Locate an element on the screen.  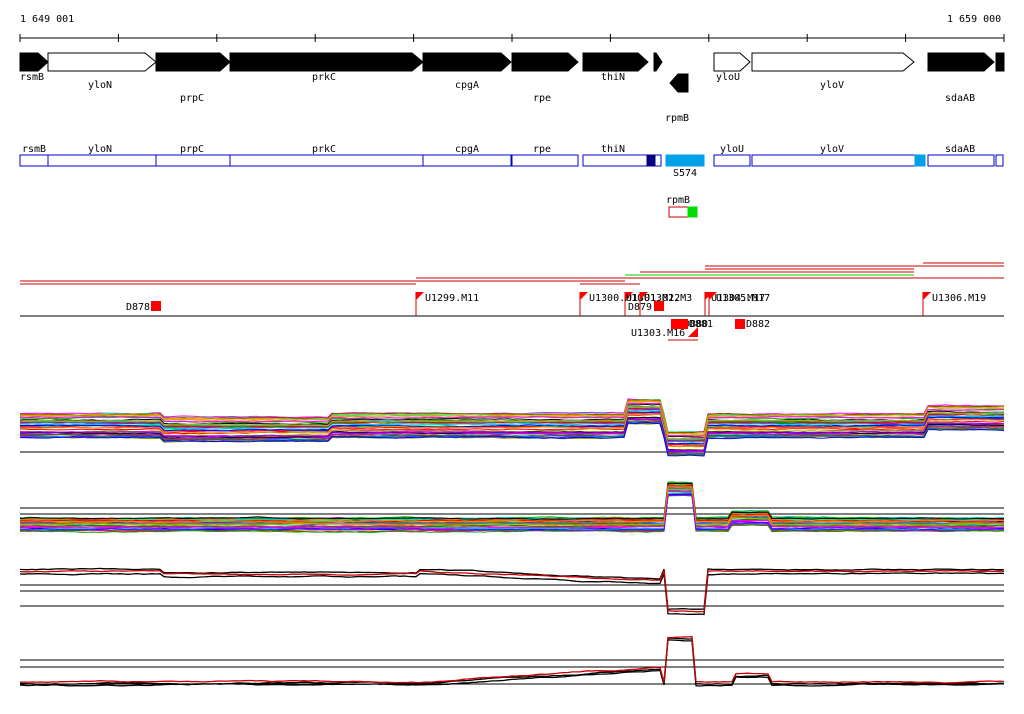
gene-box-label-yloN: yloN is located at coordinates (100, 149).